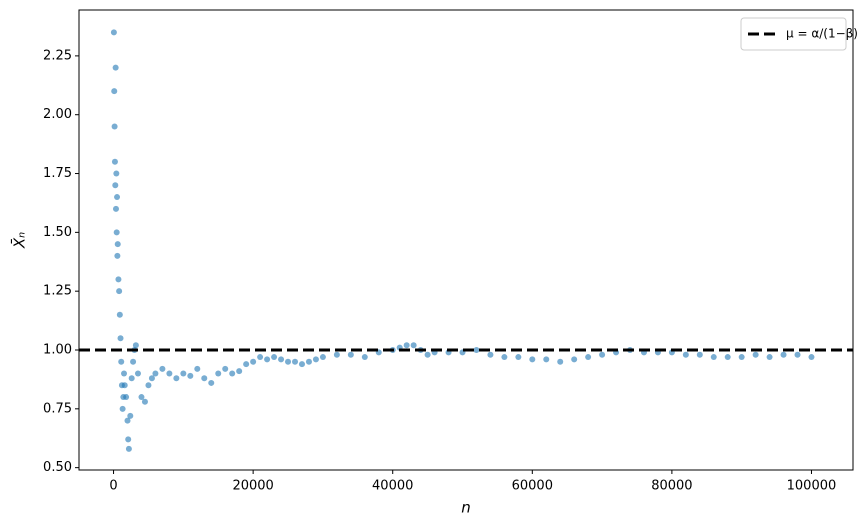  Describe the element at coordinates (392, 486) in the screenshot. I see `x-tick-label: 40000` at that location.